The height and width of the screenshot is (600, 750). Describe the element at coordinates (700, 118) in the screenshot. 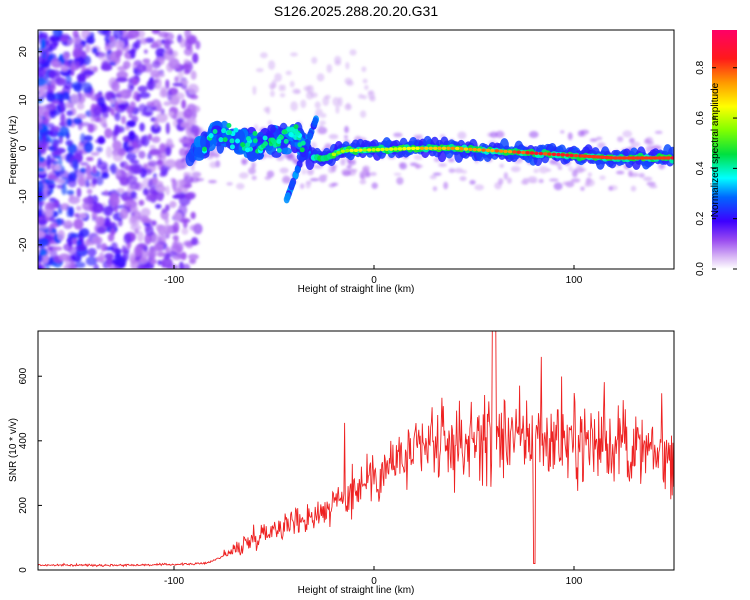

I see `colorbar-tick-label: 0.6` at that location.